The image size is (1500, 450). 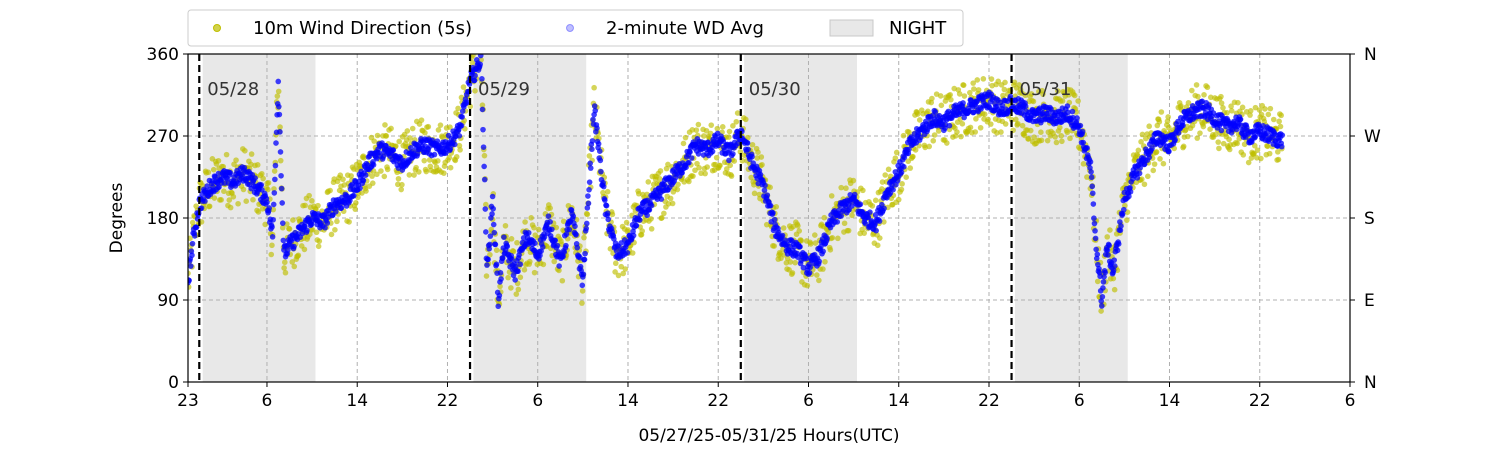 What do you see at coordinates (628, 401) in the screenshot?
I see `x-tick-label: 14` at bounding box center [628, 401].